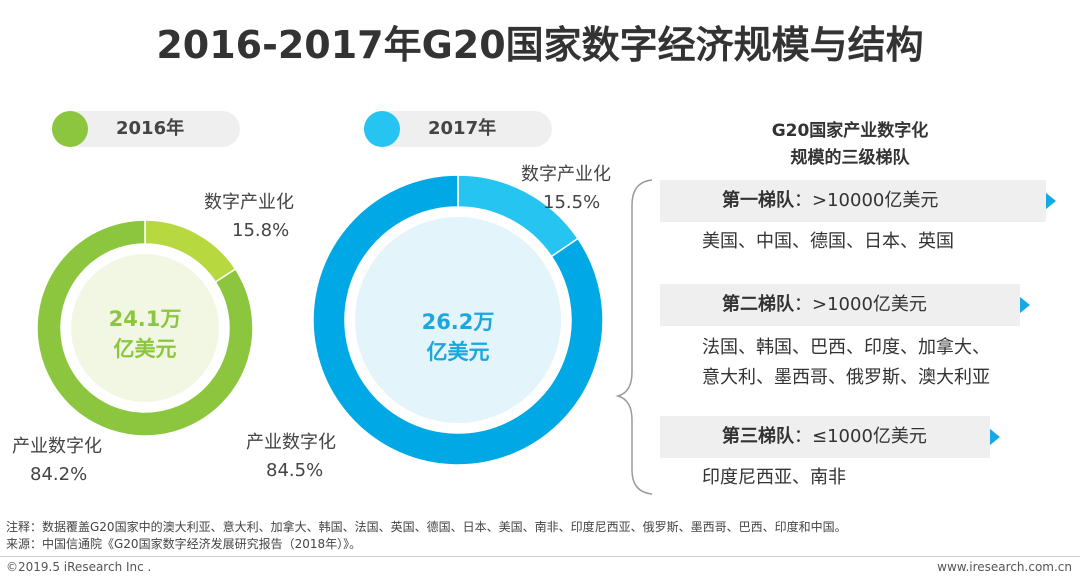  I want to click on tier-3-countries-line1: 印度尼西亚、南非, so click(774, 477).